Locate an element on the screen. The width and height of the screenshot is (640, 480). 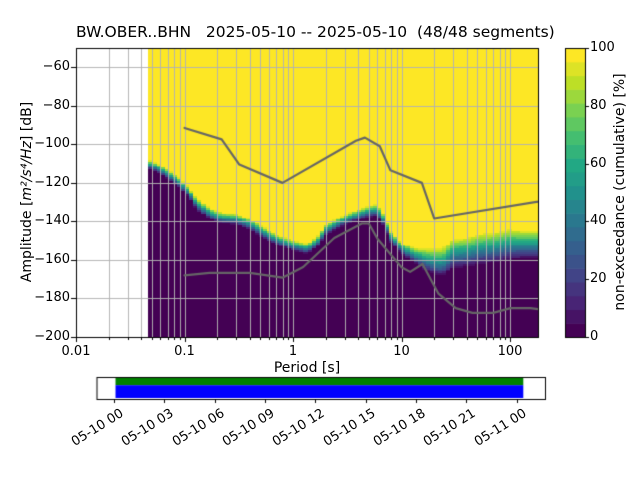
y-tick-label: −60 is located at coordinates (56, 67).